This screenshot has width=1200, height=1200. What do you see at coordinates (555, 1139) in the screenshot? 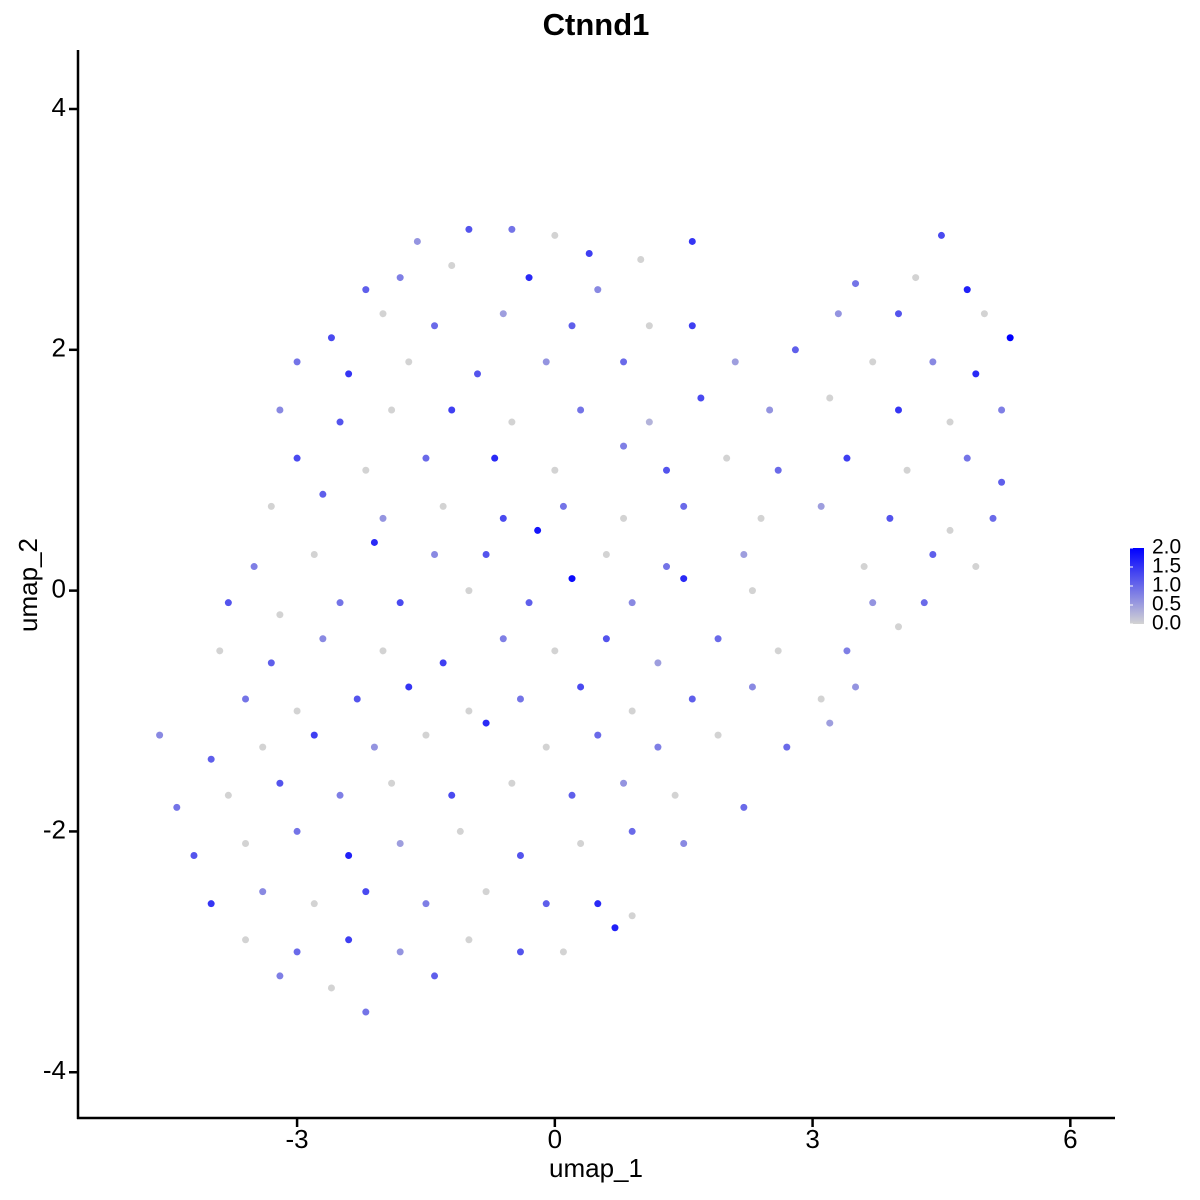
I see `x-tick-label: 0` at bounding box center [555, 1139].